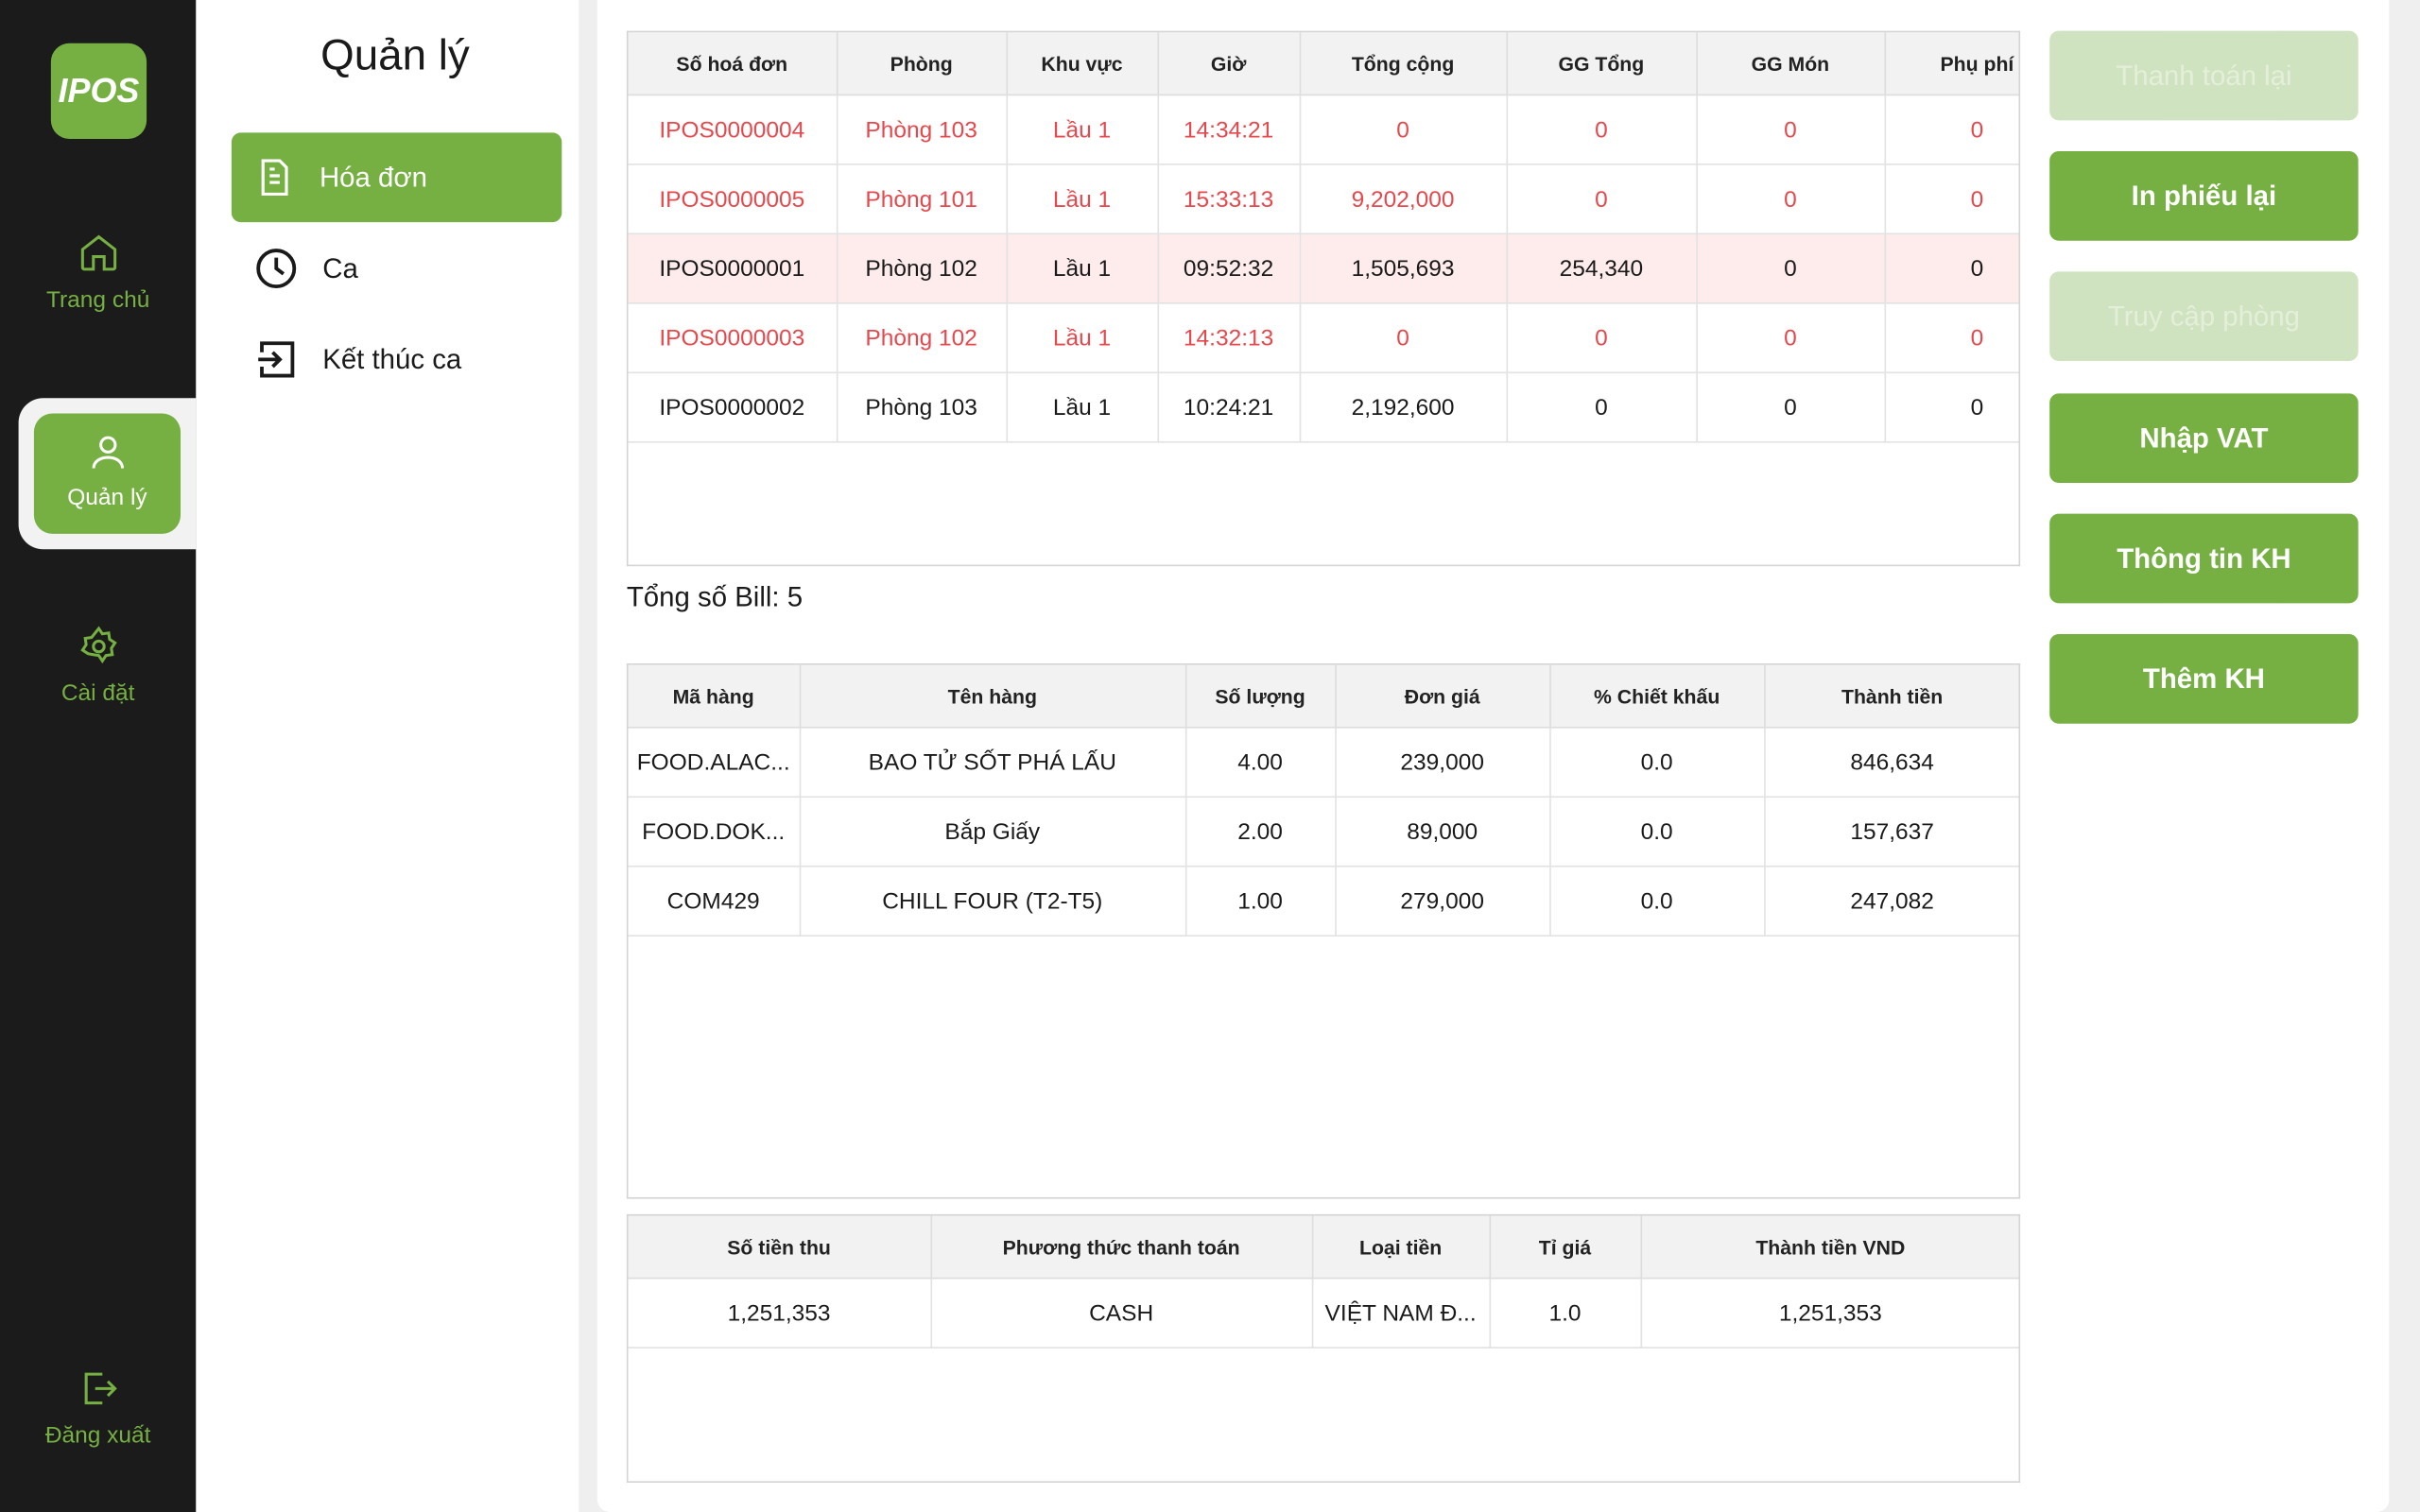 Image resolution: width=2420 pixels, height=1512 pixels. What do you see at coordinates (733, 268) in the screenshot?
I see `cell: IPOS0000001` at bounding box center [733, 268].